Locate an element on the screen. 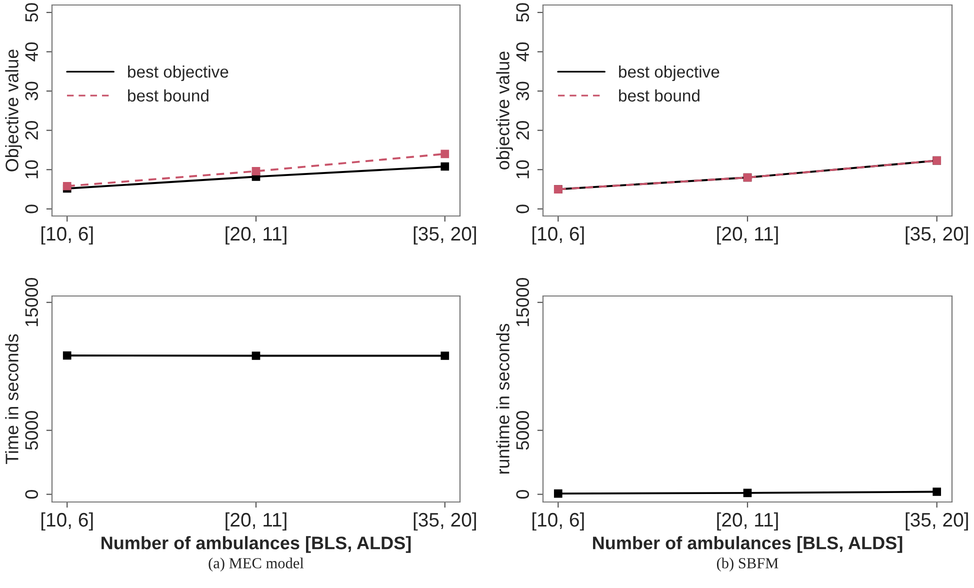  text: (b) SBFM is located at coordinates (747, 565).